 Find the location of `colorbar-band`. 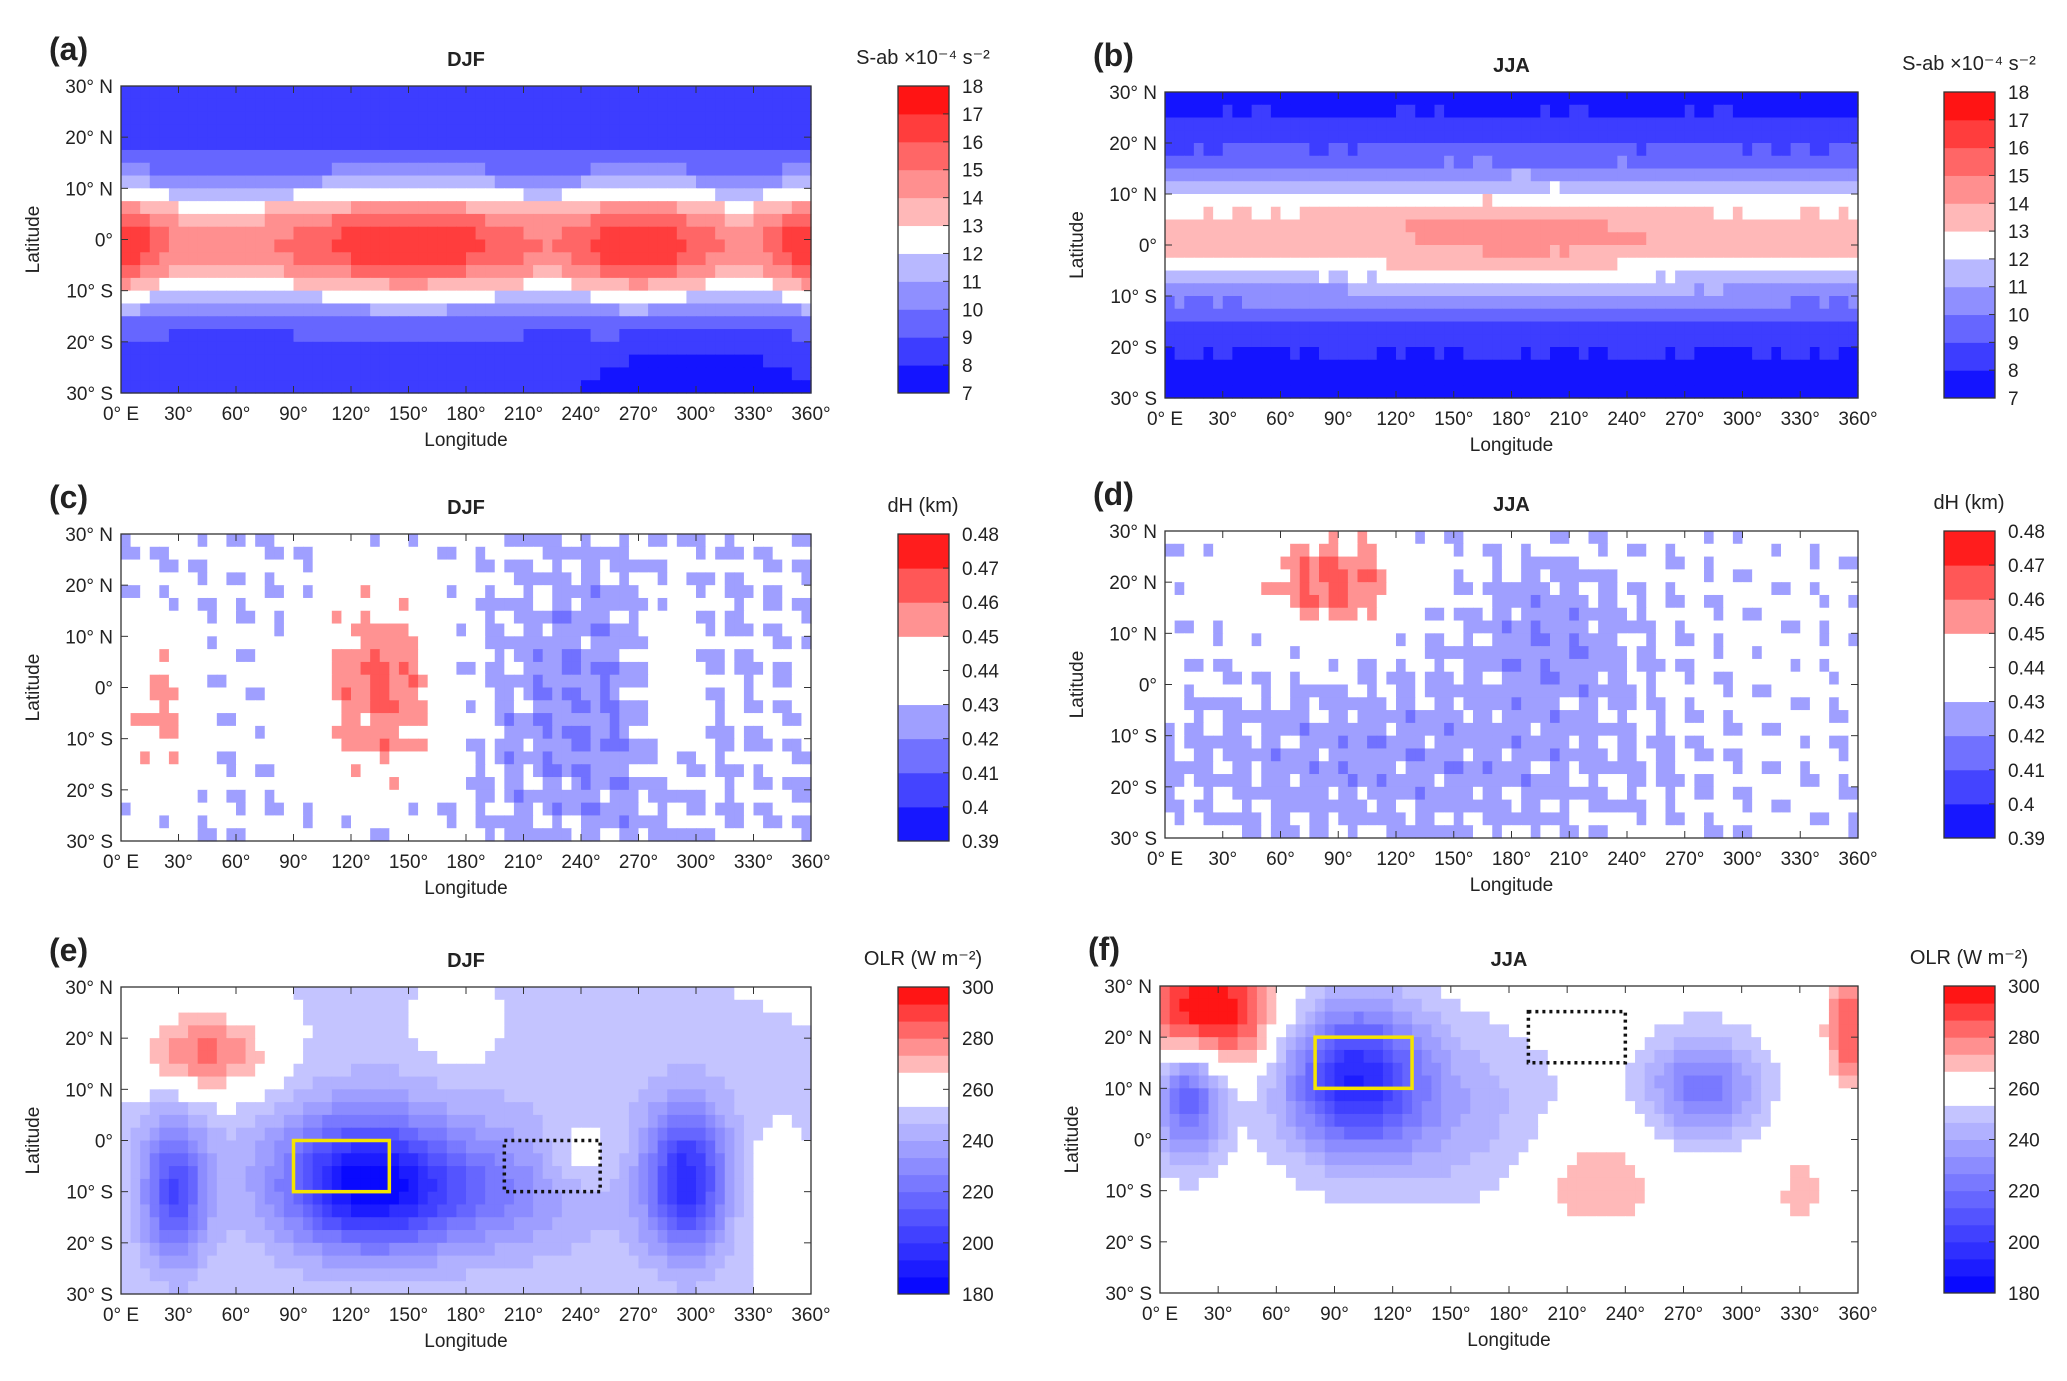

colorbar-band is located at coordinates (1969, 273).